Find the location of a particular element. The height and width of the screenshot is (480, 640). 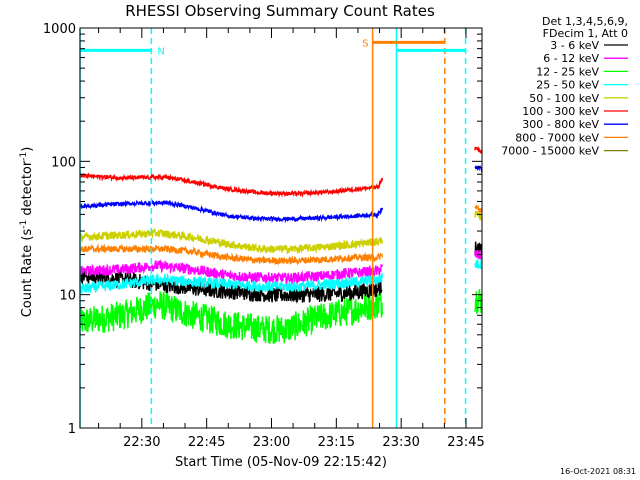

legend-label: 50 - 100 keV is located at coordinates (564, 98).